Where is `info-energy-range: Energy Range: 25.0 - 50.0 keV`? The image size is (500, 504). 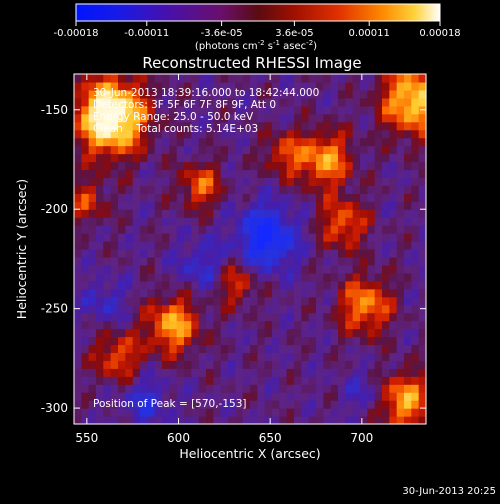
info-energy-range: Energy Range: 25.0 - 50.0 keV is located at coordinates (173, 117).